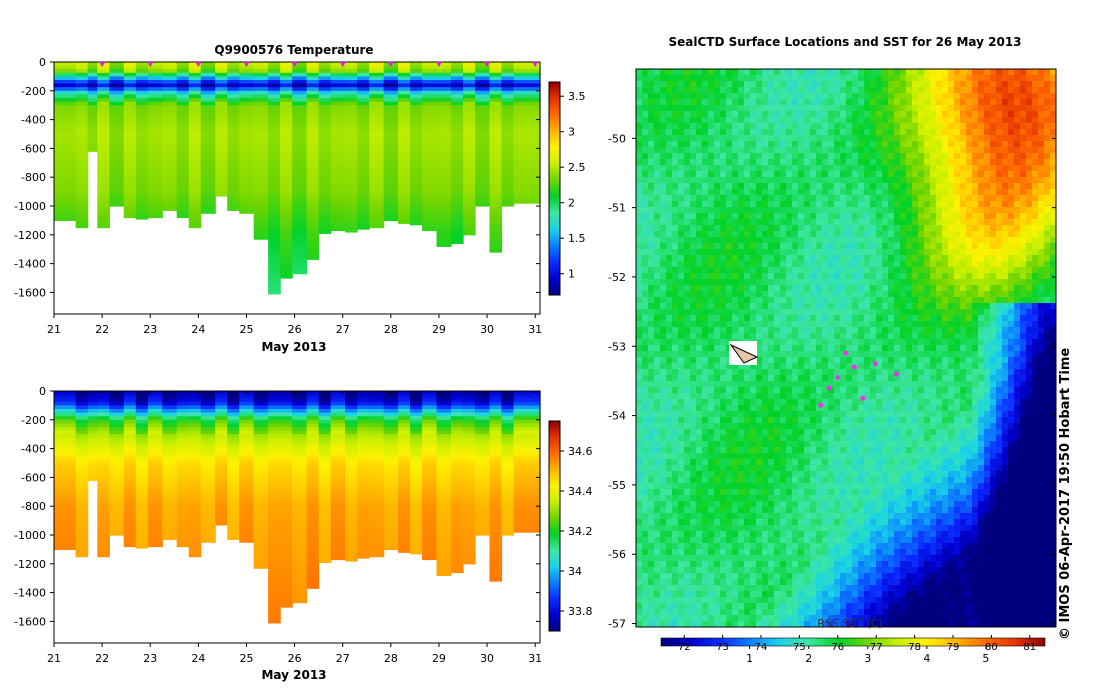 Image resolution: width=1099 pixels, height=700 pixels. Describe the element at coordinates (30, 593) in the screenshot. I see `y-tick-label: -1400` at that location.